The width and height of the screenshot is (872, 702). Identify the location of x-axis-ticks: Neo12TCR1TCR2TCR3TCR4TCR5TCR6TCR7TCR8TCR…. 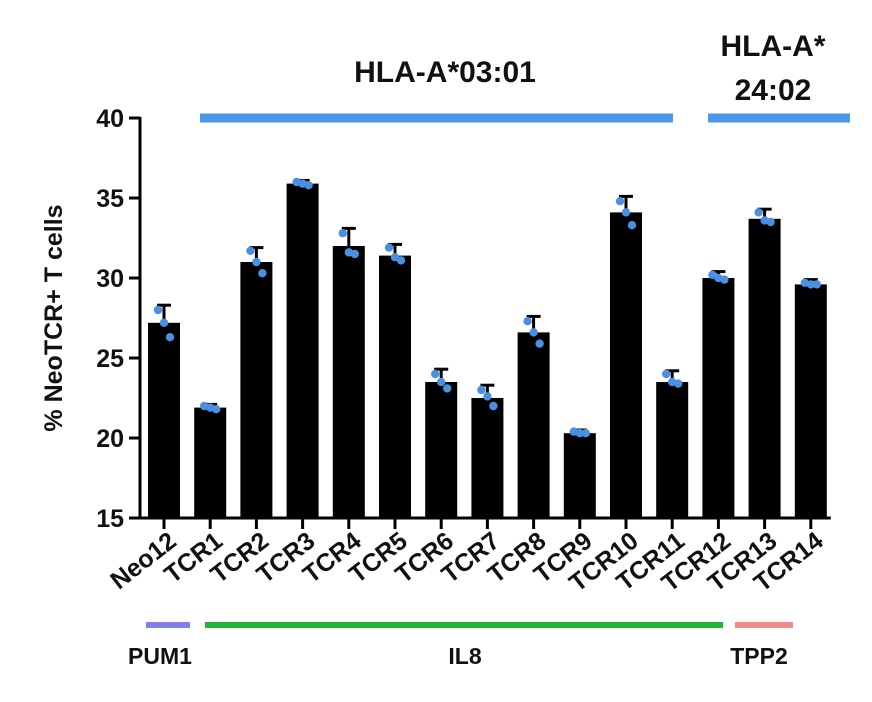
(467, 557).